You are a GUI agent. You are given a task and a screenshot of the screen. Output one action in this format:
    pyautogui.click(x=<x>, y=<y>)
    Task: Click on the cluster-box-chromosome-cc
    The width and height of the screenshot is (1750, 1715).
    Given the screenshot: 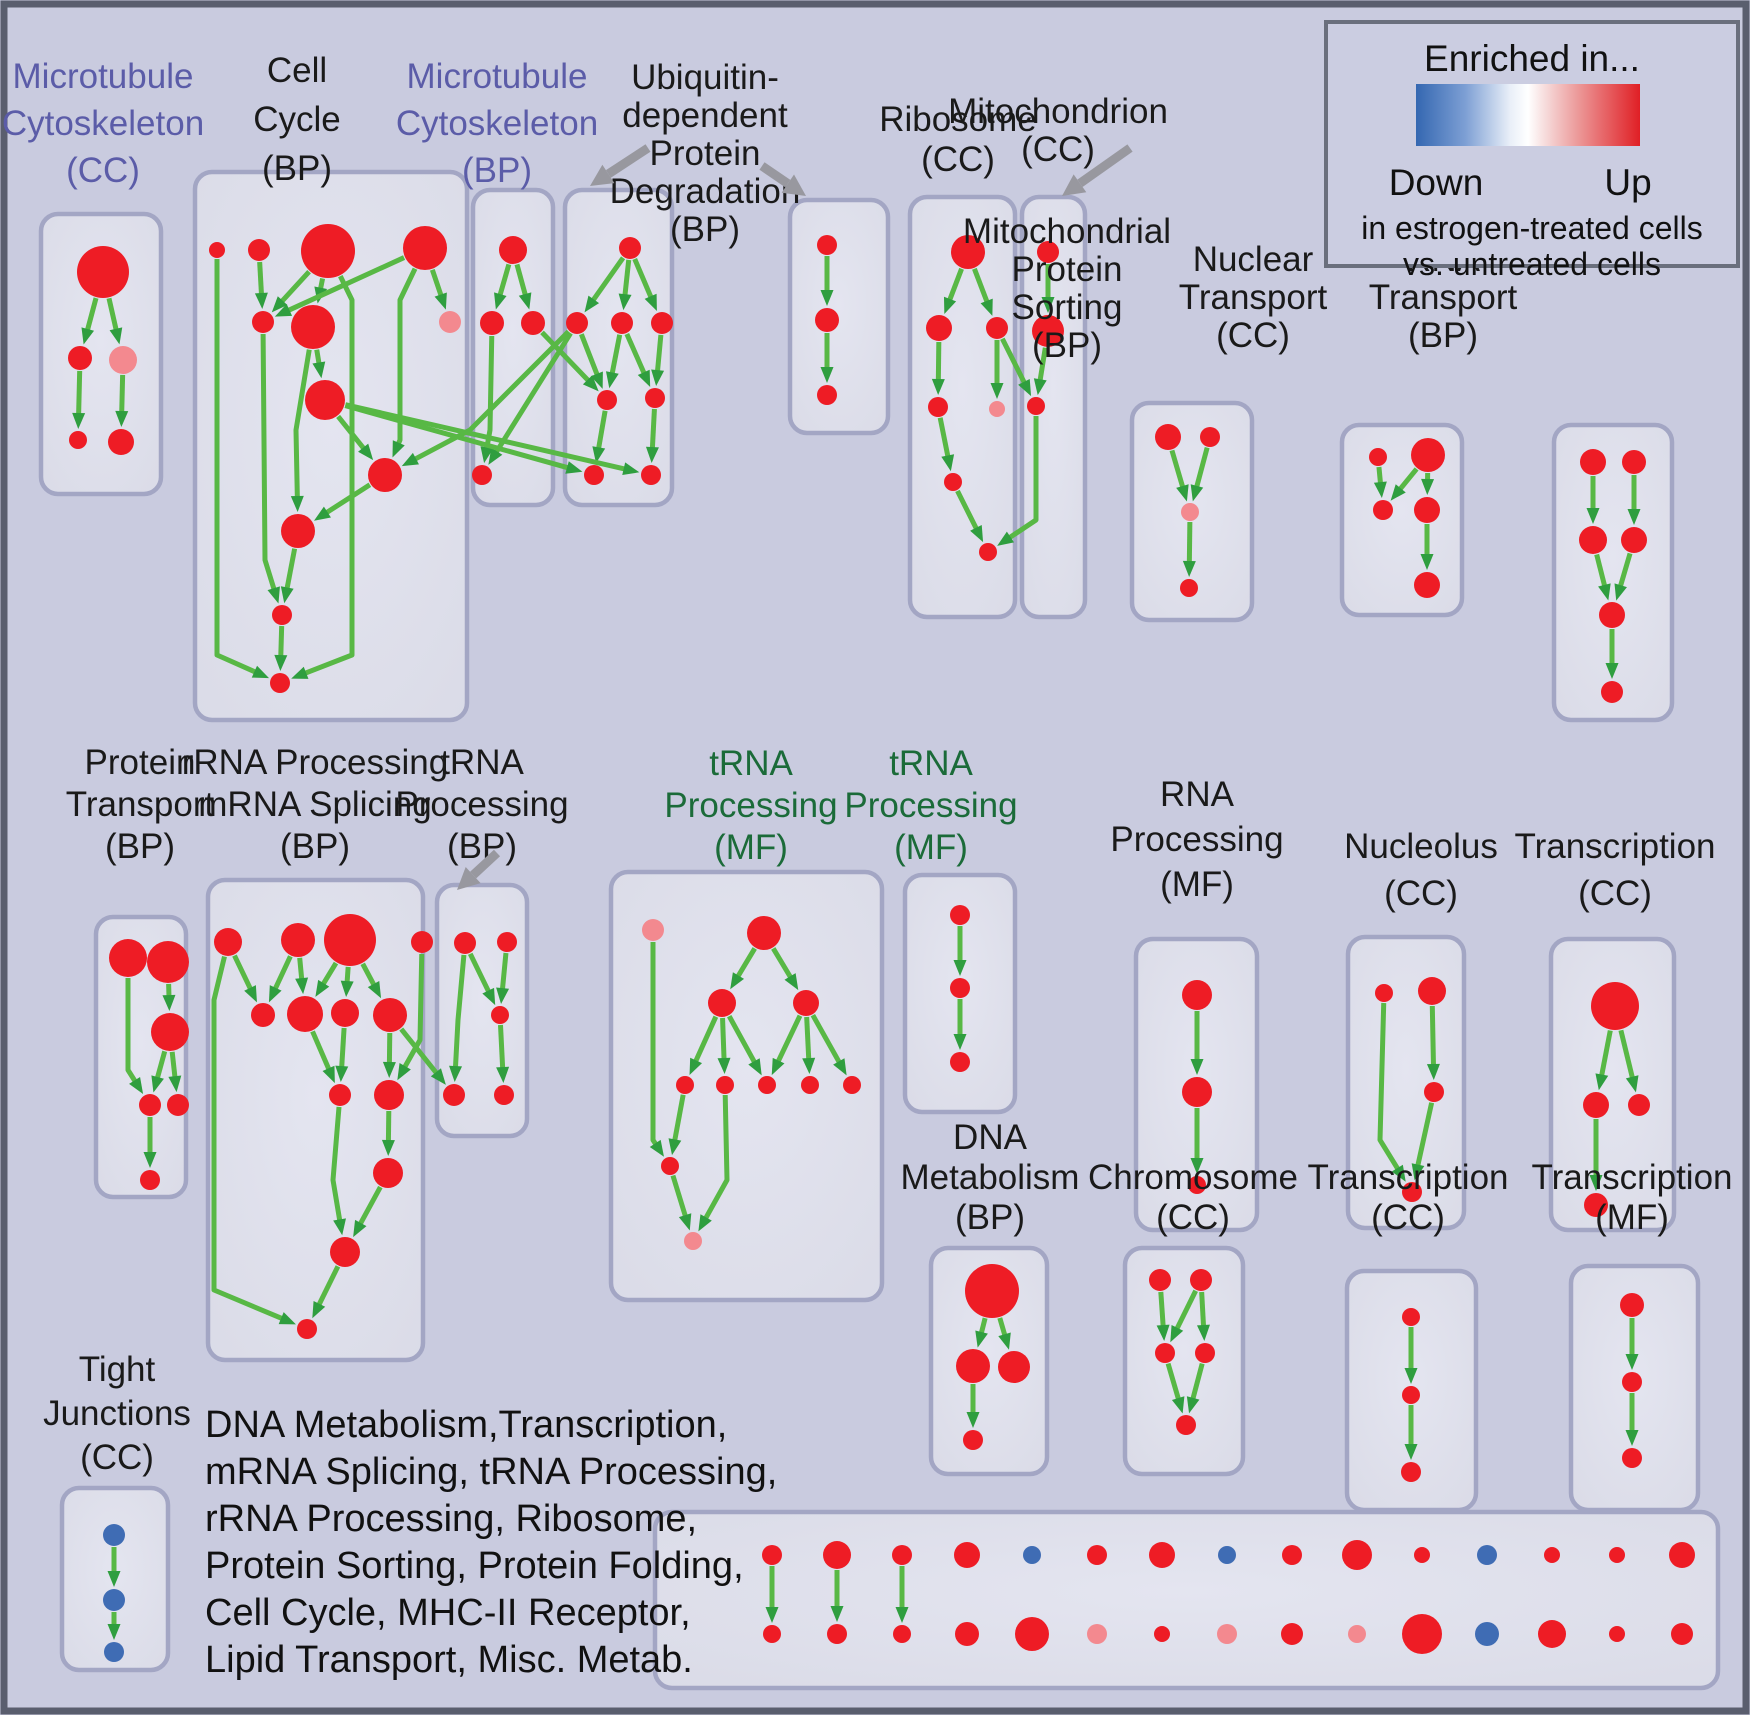 What is the action you would take?
    pyautogui.click(x=1184, y=1361)
    